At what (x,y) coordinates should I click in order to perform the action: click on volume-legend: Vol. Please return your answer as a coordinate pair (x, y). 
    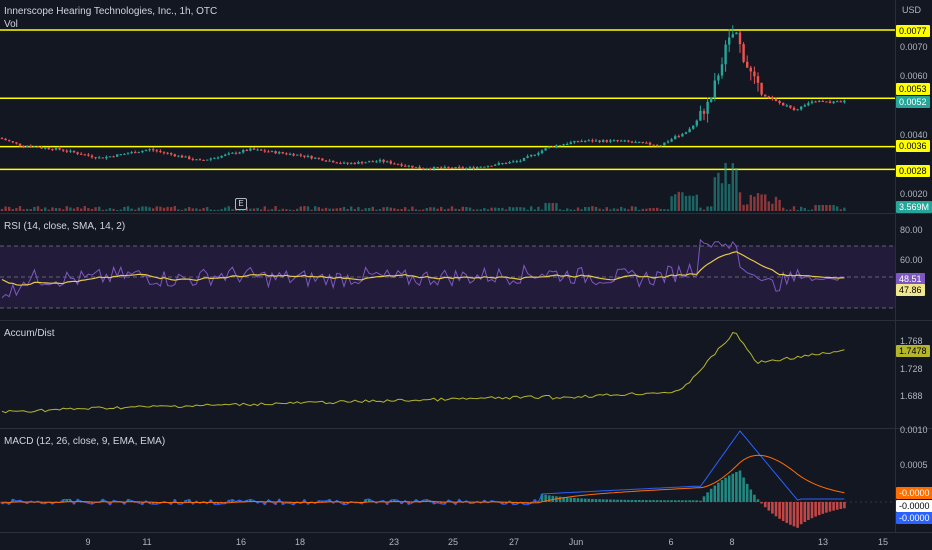
    Looking at the image, I should click on (11, 24).